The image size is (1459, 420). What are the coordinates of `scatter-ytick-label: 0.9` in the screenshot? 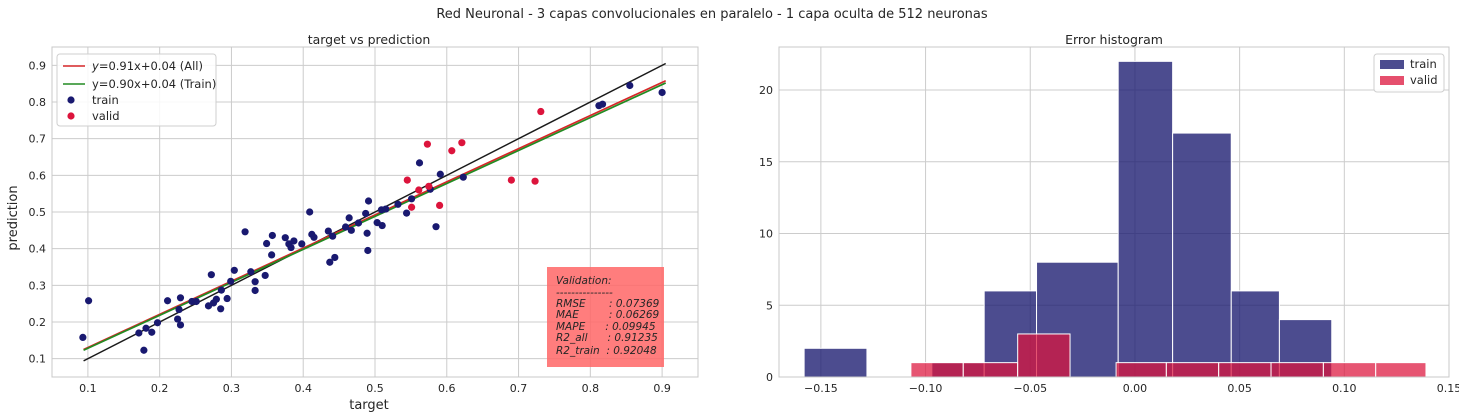 It's located at (38, 65).